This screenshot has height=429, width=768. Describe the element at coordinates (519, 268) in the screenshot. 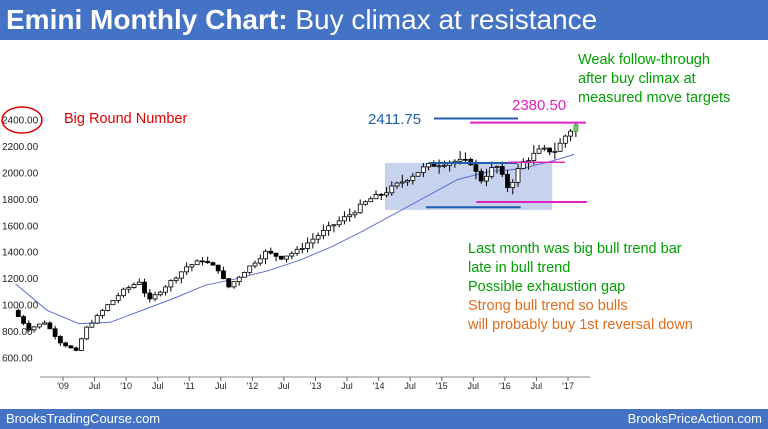

I see `last-month-line-2: late in bull trend` at that location.